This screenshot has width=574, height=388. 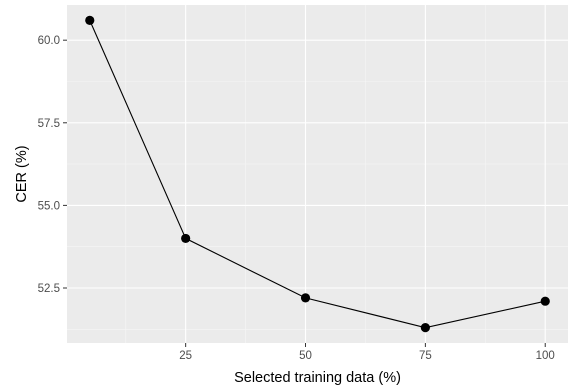 What do you see at coordinates (545, 356) in the screenshot?
I see `x-tick-label: 100` at bounding box center [545, 356].